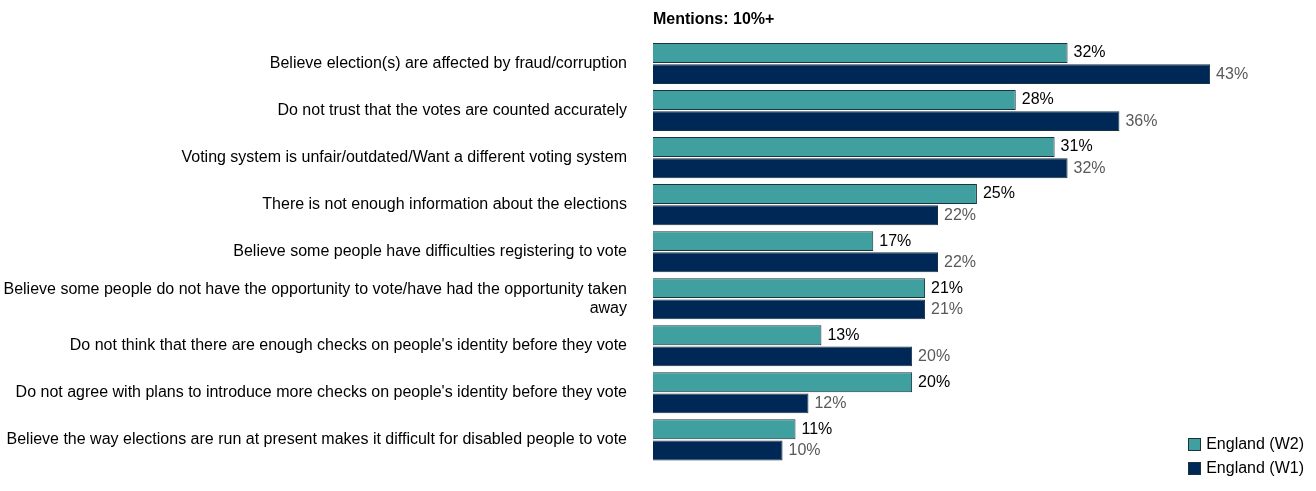 The image size is (1316, 491). What do you see at coordinates (817, 428) in the screenshot?
I see `data-label: 11%` at bounding box center [817, 428].